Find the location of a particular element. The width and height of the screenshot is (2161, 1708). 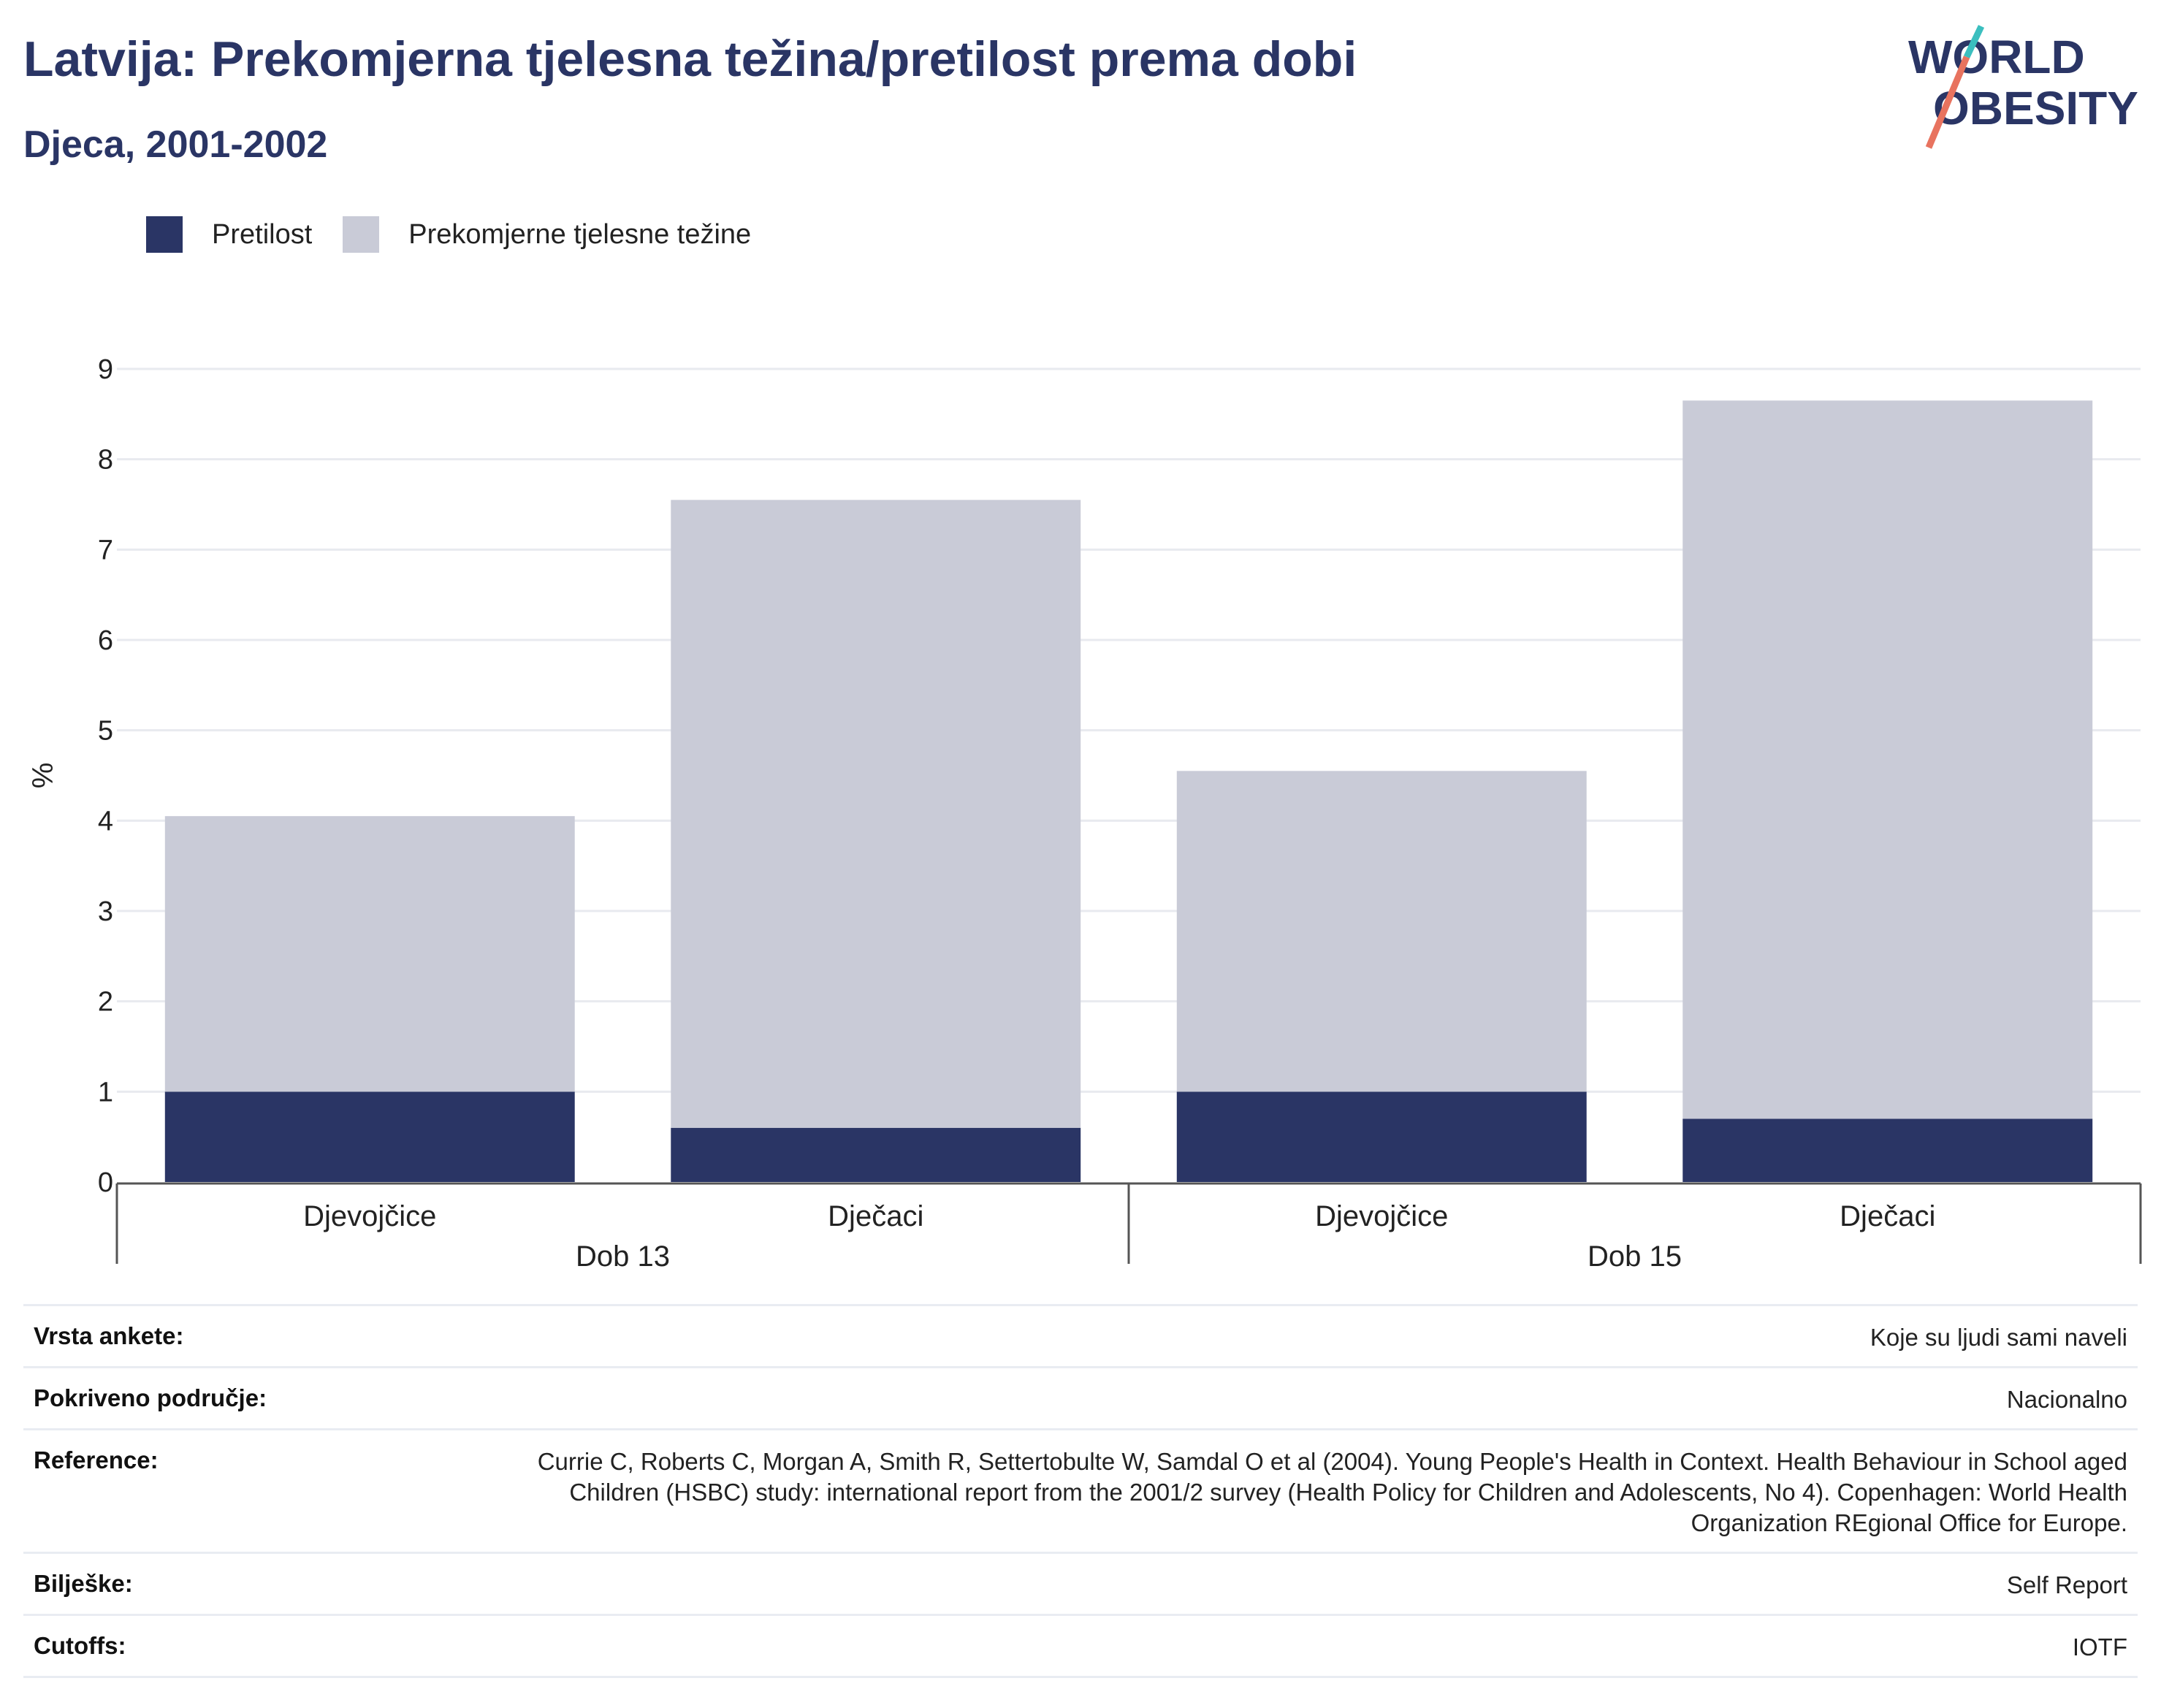

legend-swatch-overweight is located at coordinates (362, 234).